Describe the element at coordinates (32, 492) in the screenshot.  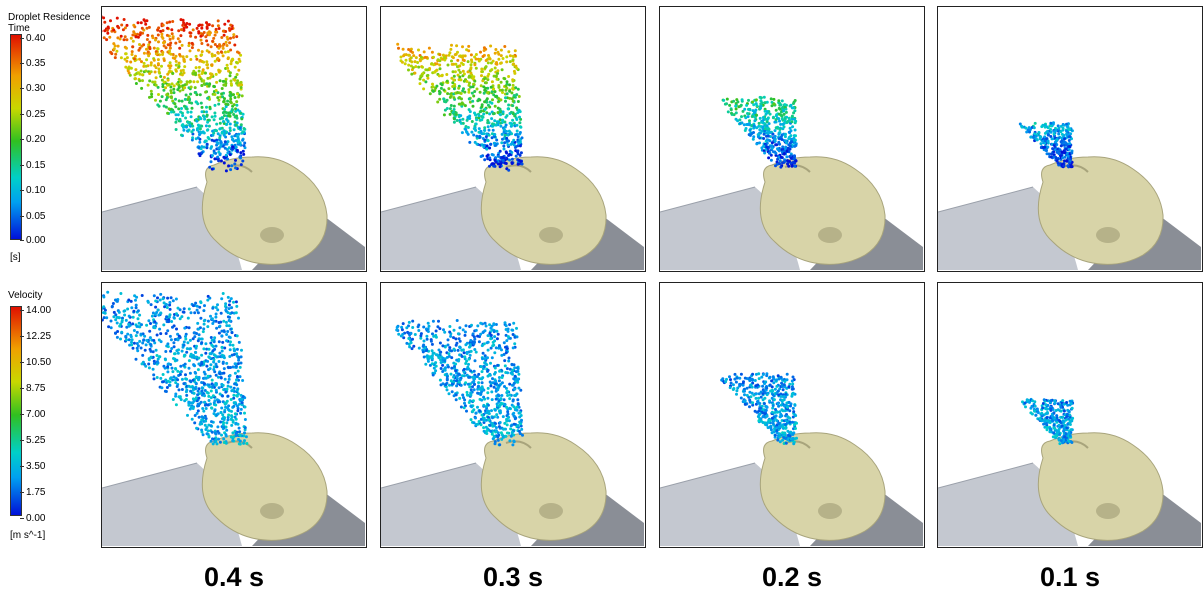
I see `tick-label: 1.75` at that location.